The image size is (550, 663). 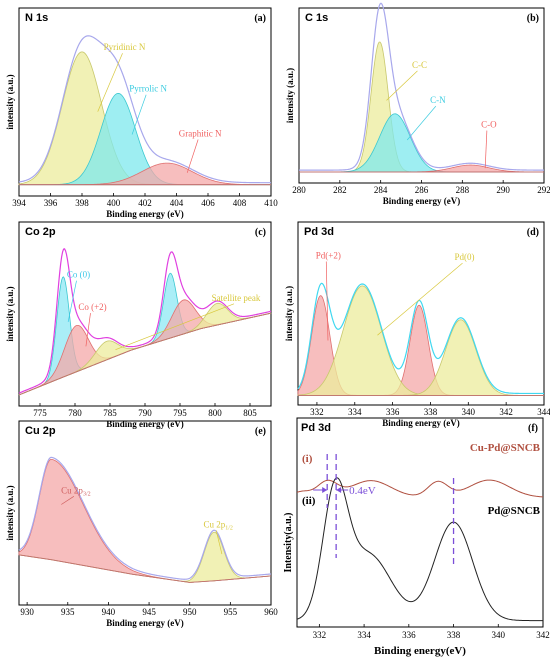 What do you see at coordinates (114, 203) in the screenshot?
I see `x-tick-label: 400` at bounding box center [114, 203].